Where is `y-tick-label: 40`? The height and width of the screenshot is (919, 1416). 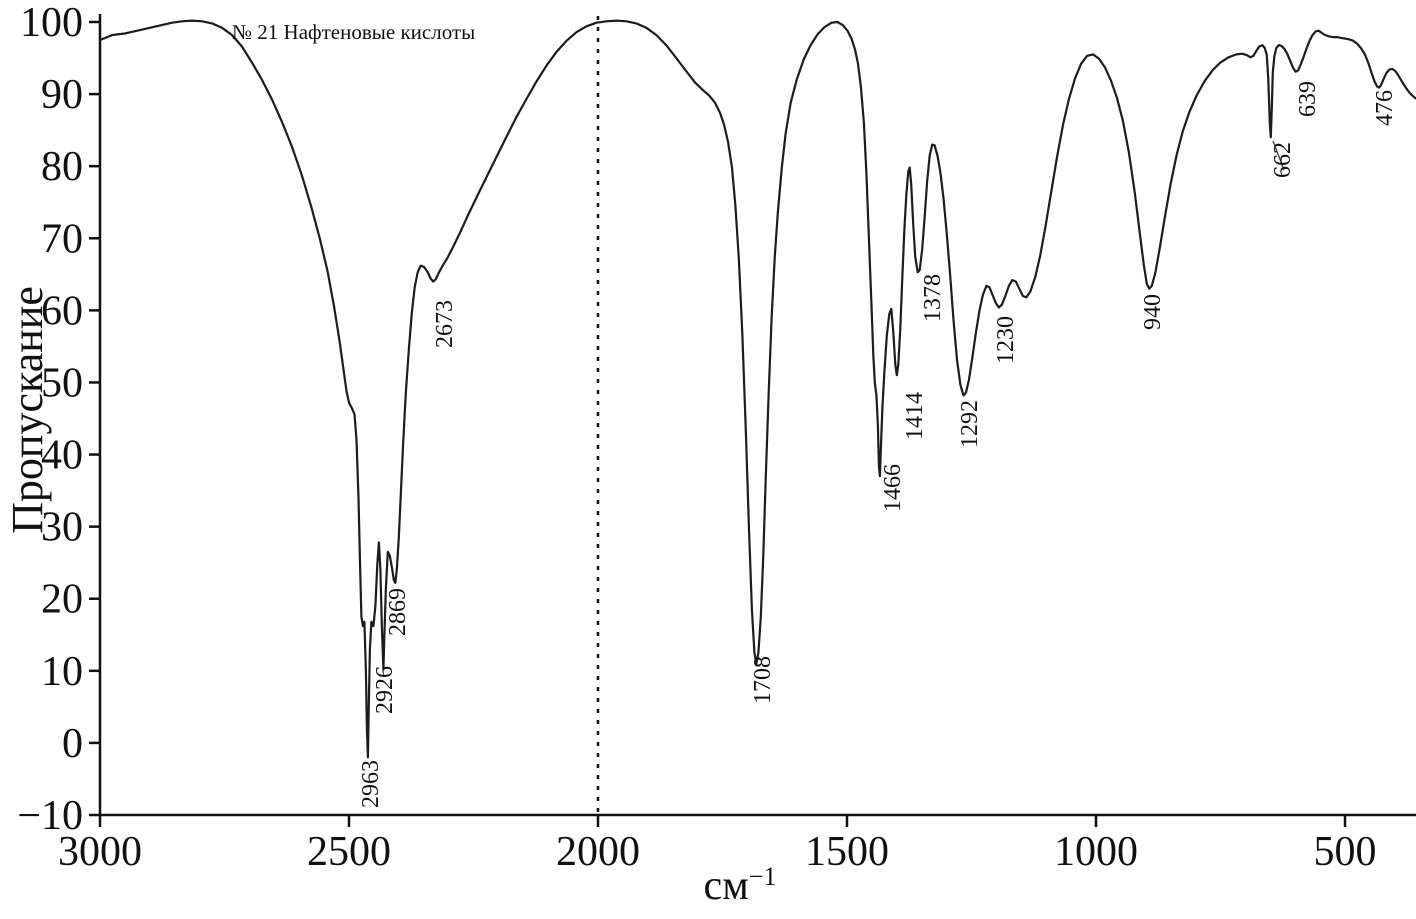 y-tick-label: 40 is located at coordinates (62, 456).